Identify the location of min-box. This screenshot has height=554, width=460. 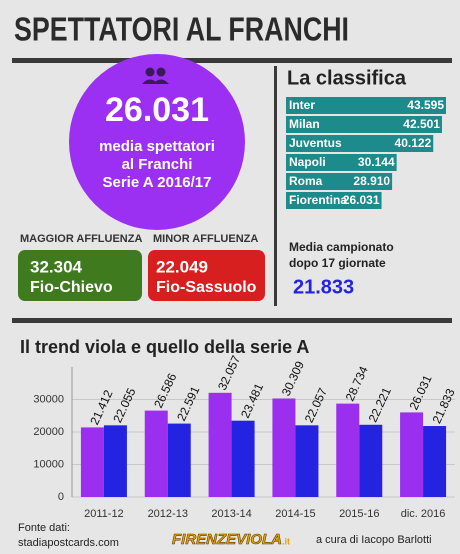
(206, 275).